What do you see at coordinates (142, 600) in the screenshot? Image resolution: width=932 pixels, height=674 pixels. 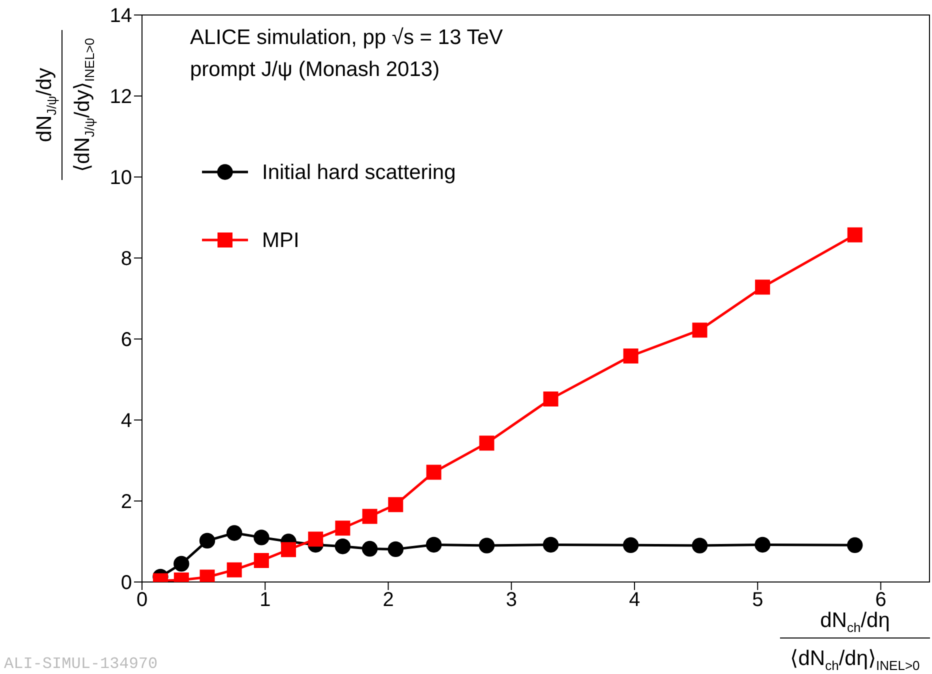 I see `x-tick-label: 0` at bounding box center [142, 600].